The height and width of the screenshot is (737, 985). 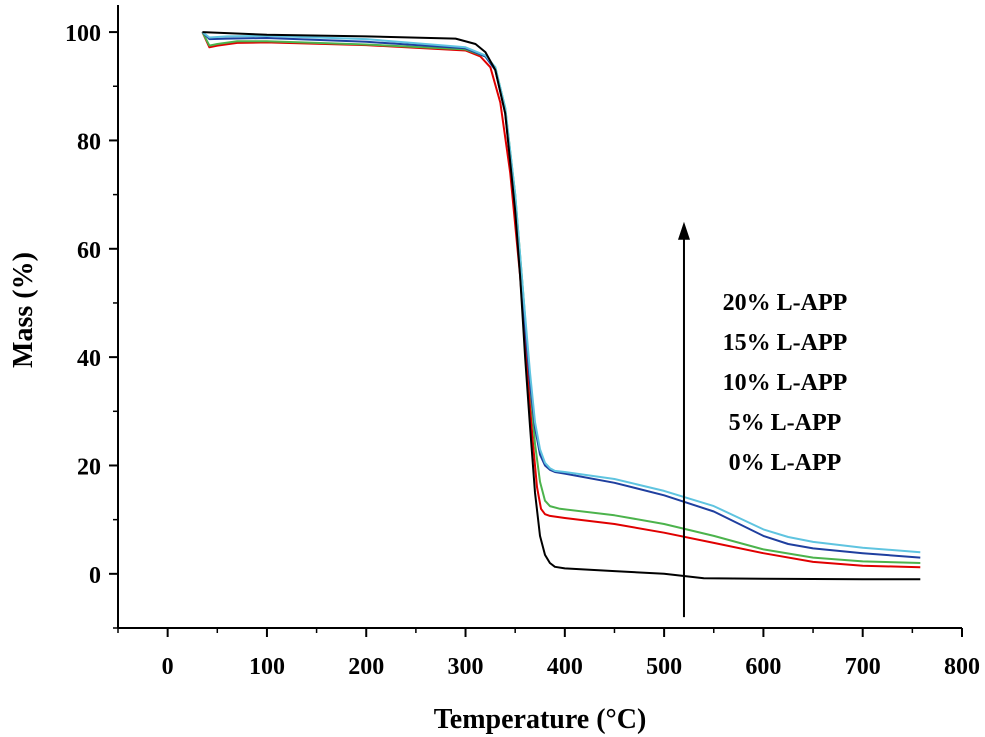 What do you see at coordinates (540, 719) in the screenshot?
I see `x-axis-title: Temperature (°C)` at bounding box center [540, 719].